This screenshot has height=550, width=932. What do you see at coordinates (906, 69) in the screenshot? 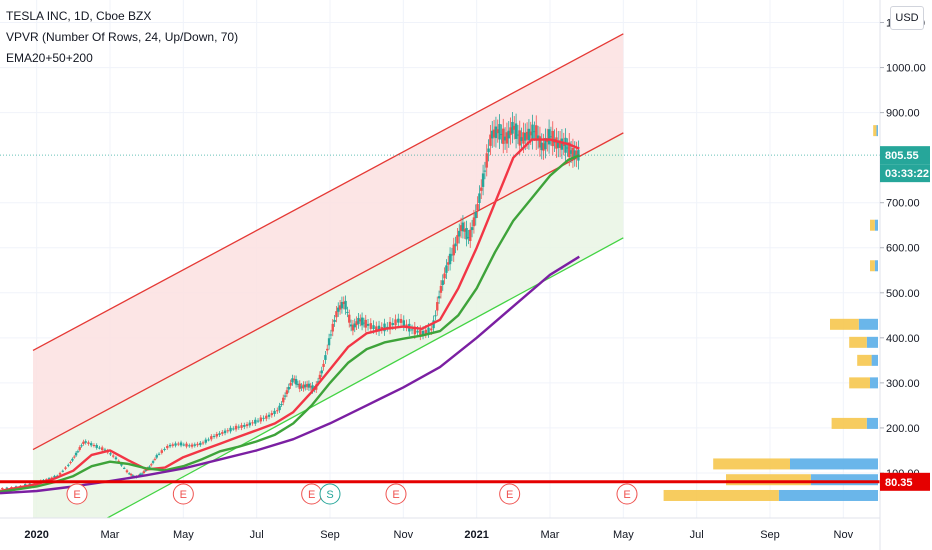
I see `price-tick-label: 1000.00` at bounding box center [906, 69].